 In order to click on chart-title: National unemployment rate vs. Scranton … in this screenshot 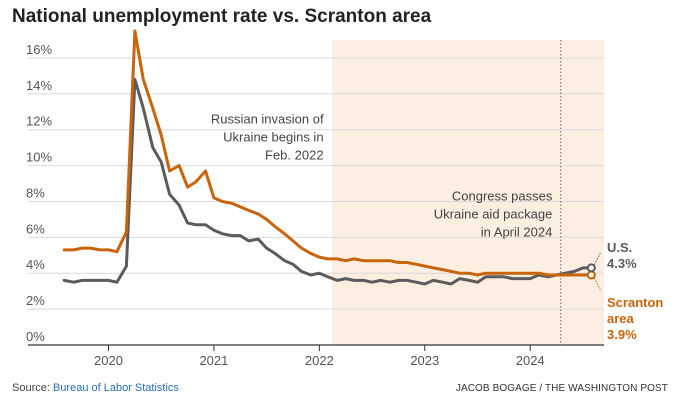, I will do `click(222, 16)`.